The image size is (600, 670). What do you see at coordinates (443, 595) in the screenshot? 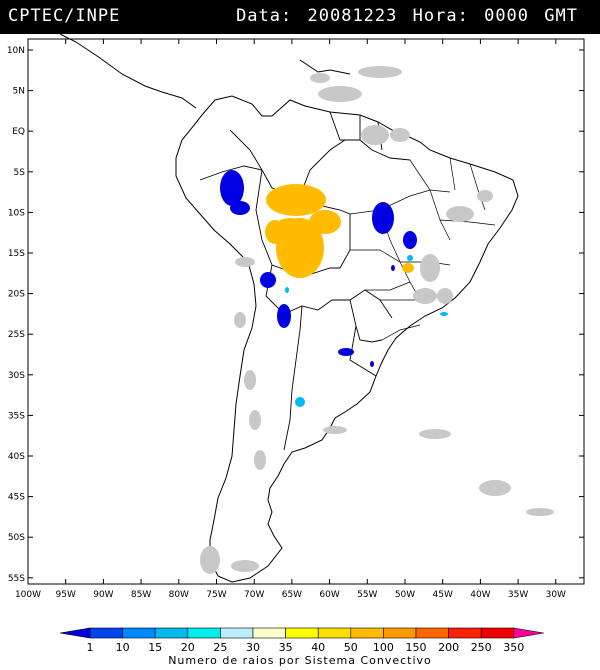
I see `lon-tick-label: 45W` at bounding box center [443, 595].